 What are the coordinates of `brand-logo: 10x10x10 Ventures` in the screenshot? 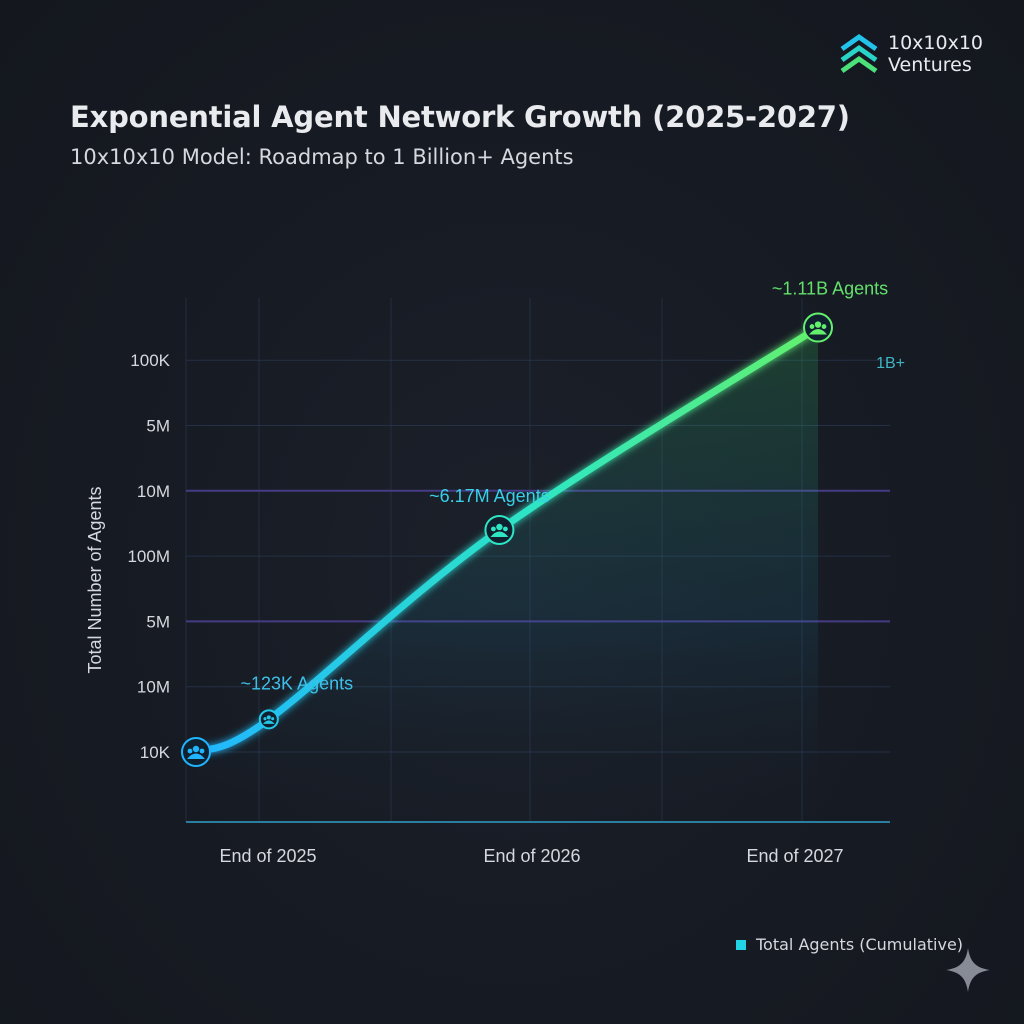 It's located at (910, 54).